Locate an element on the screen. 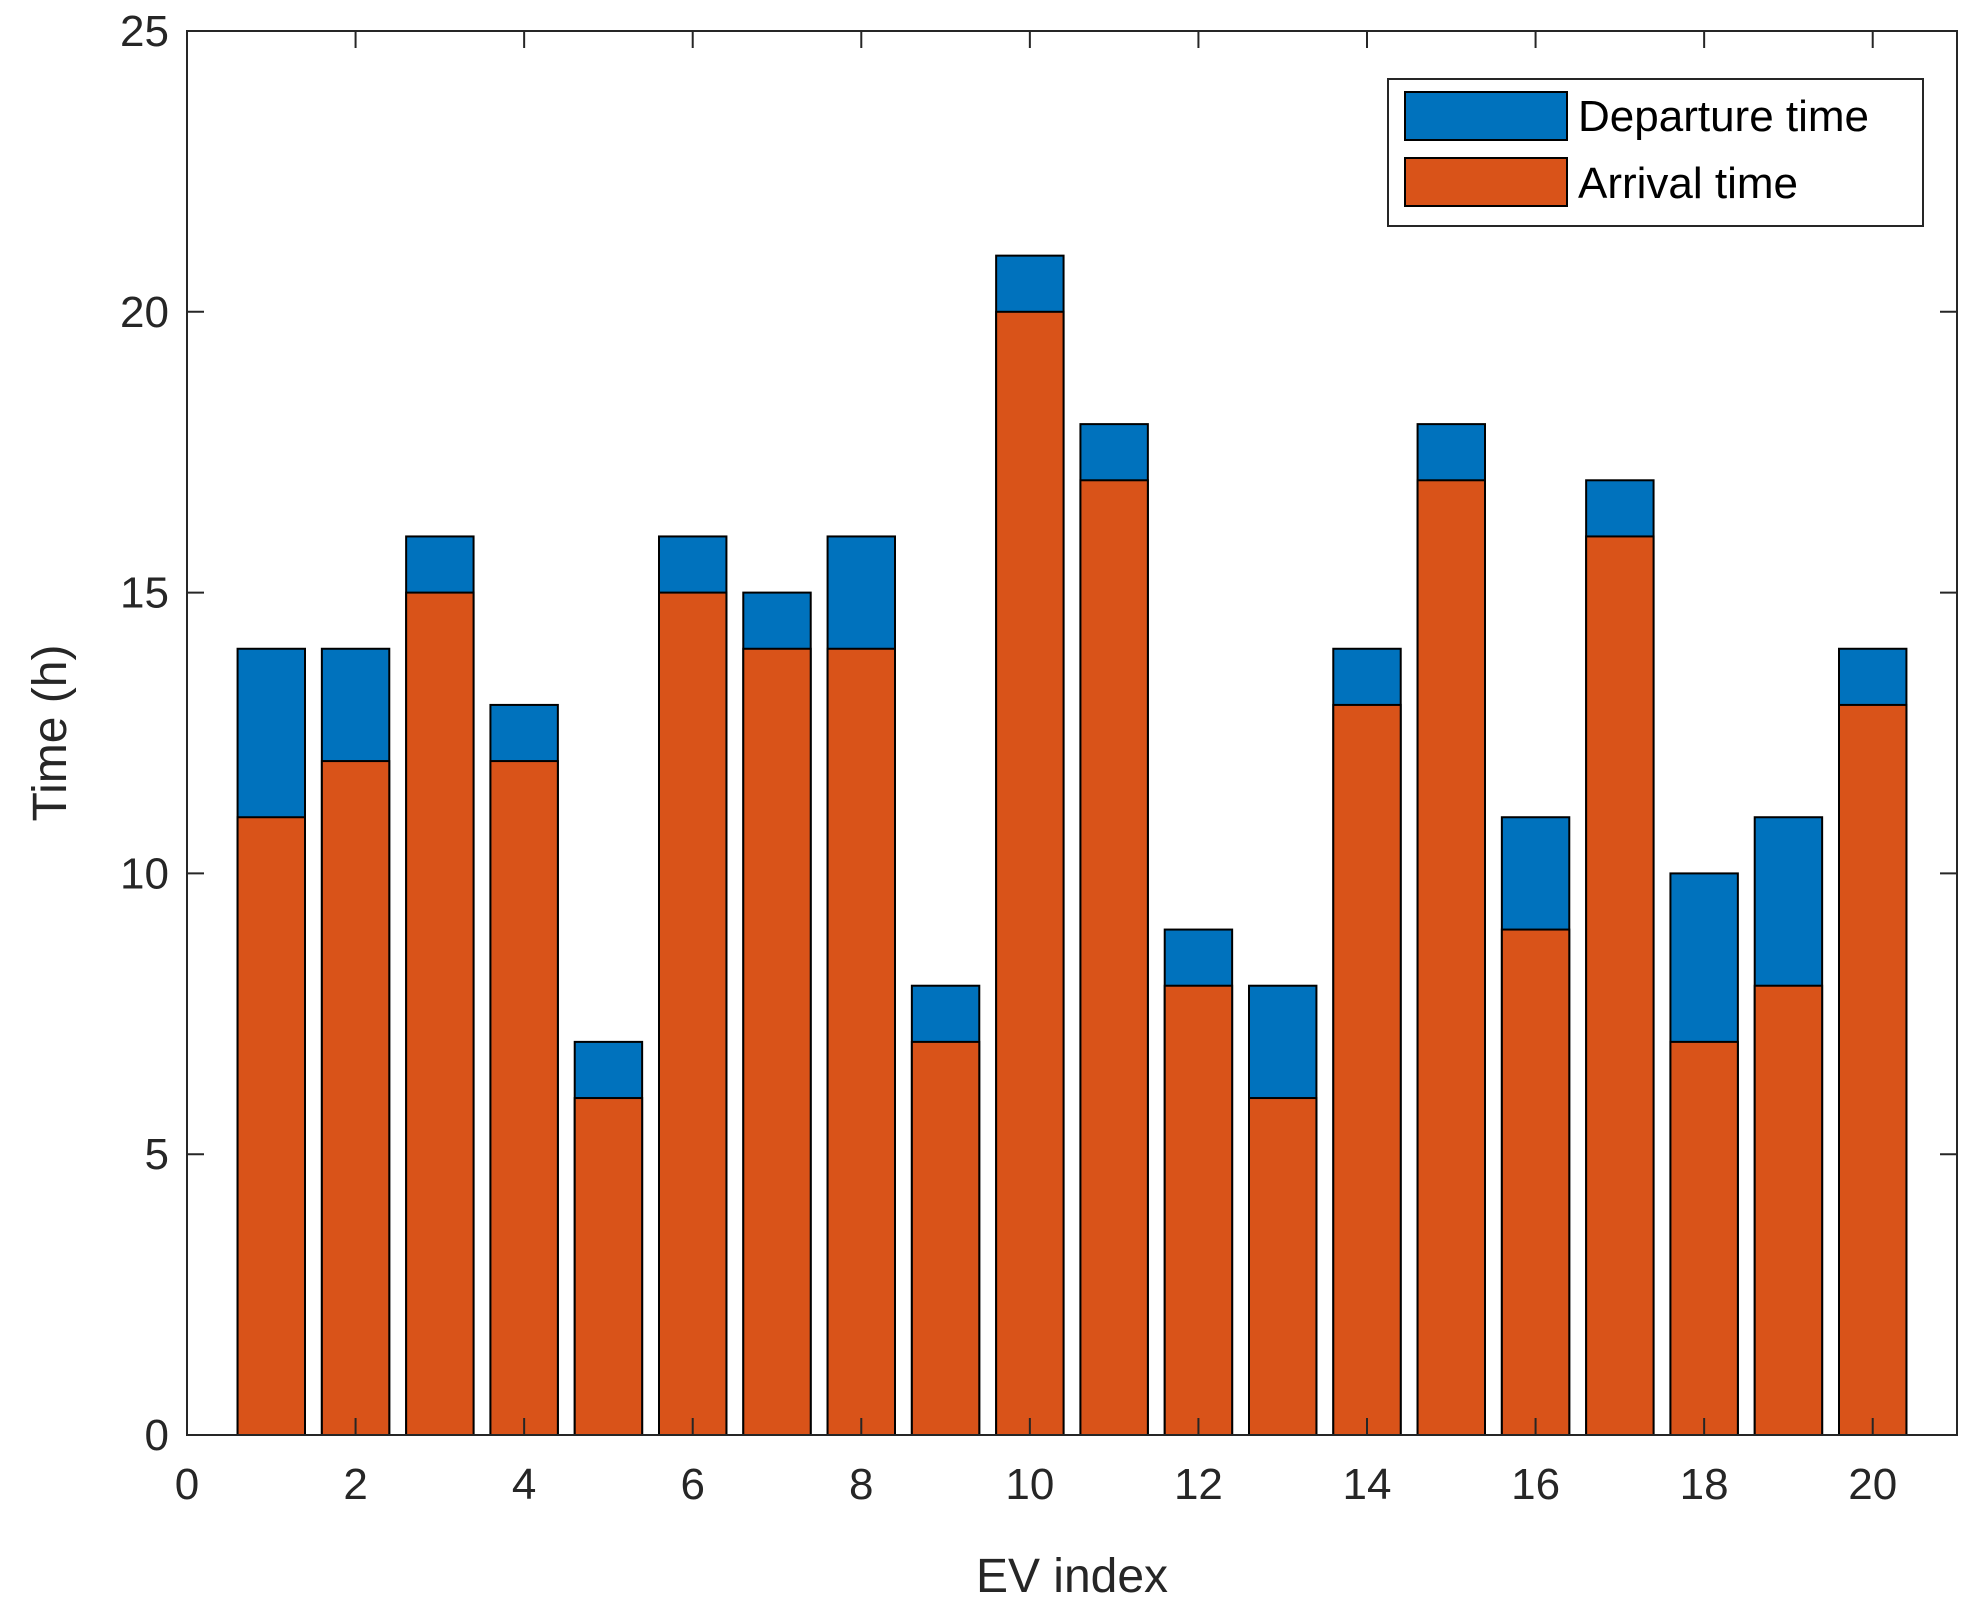 This screenshot has width=1979, height=1613. y-tick-label: 5 is located at coordinates (157, 1154).